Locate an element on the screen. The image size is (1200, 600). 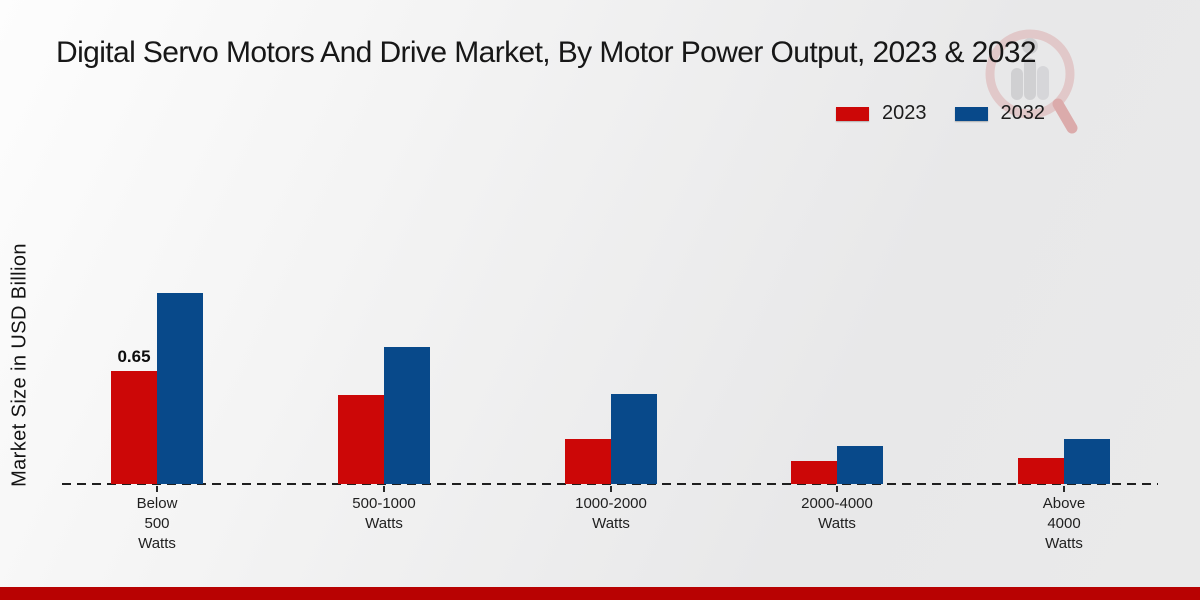
x-axis-category-label: 1000-2000 Watts is located at coordinates (611, 513).